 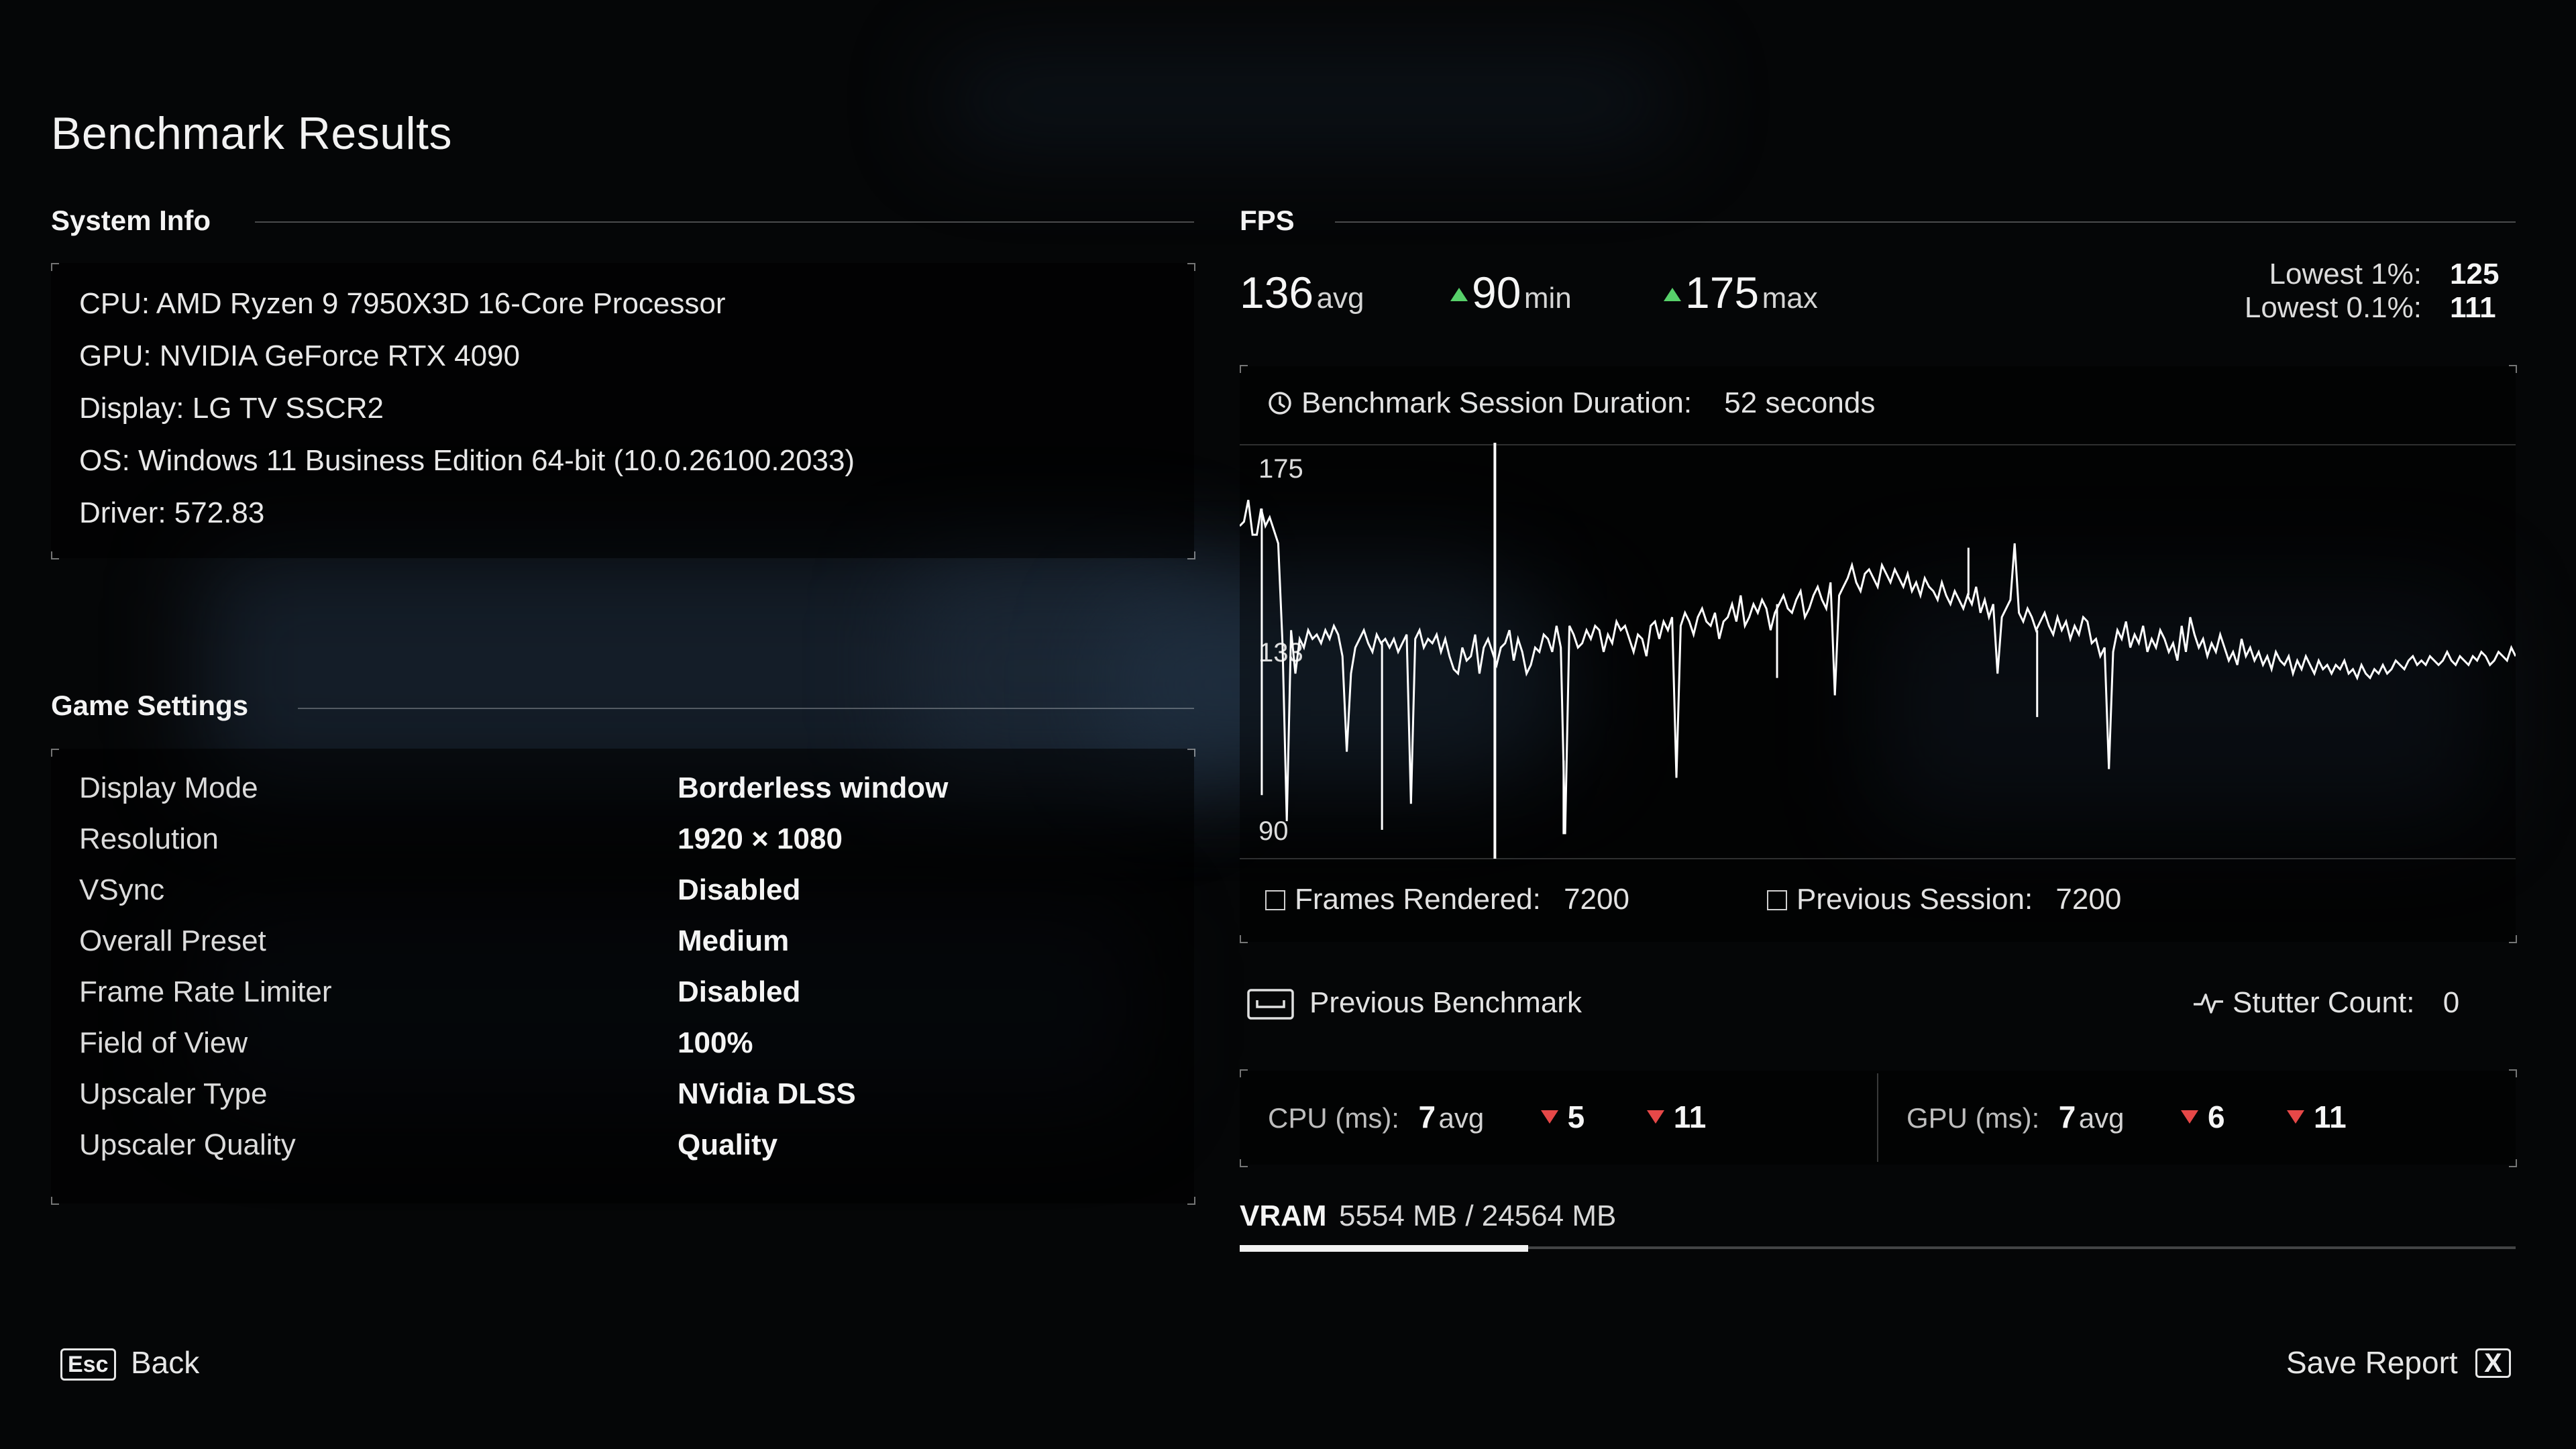 I want to click on fps-avg-unit: avg, so click(x=1340, y=298).